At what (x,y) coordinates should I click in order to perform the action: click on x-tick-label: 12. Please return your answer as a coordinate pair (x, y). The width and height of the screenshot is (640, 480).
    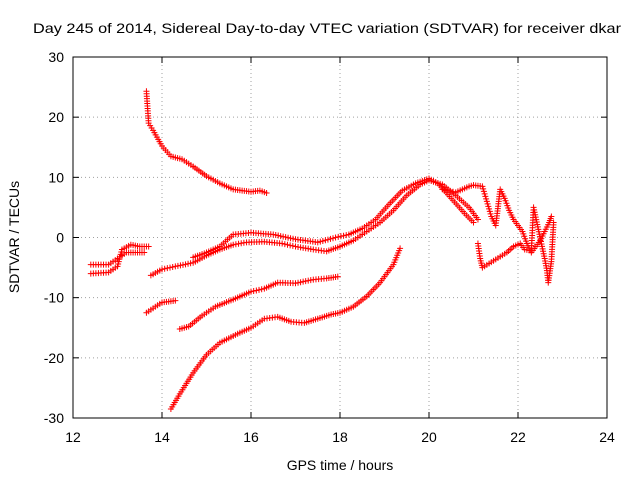
    Looking at the image, I should click on (73, 437).